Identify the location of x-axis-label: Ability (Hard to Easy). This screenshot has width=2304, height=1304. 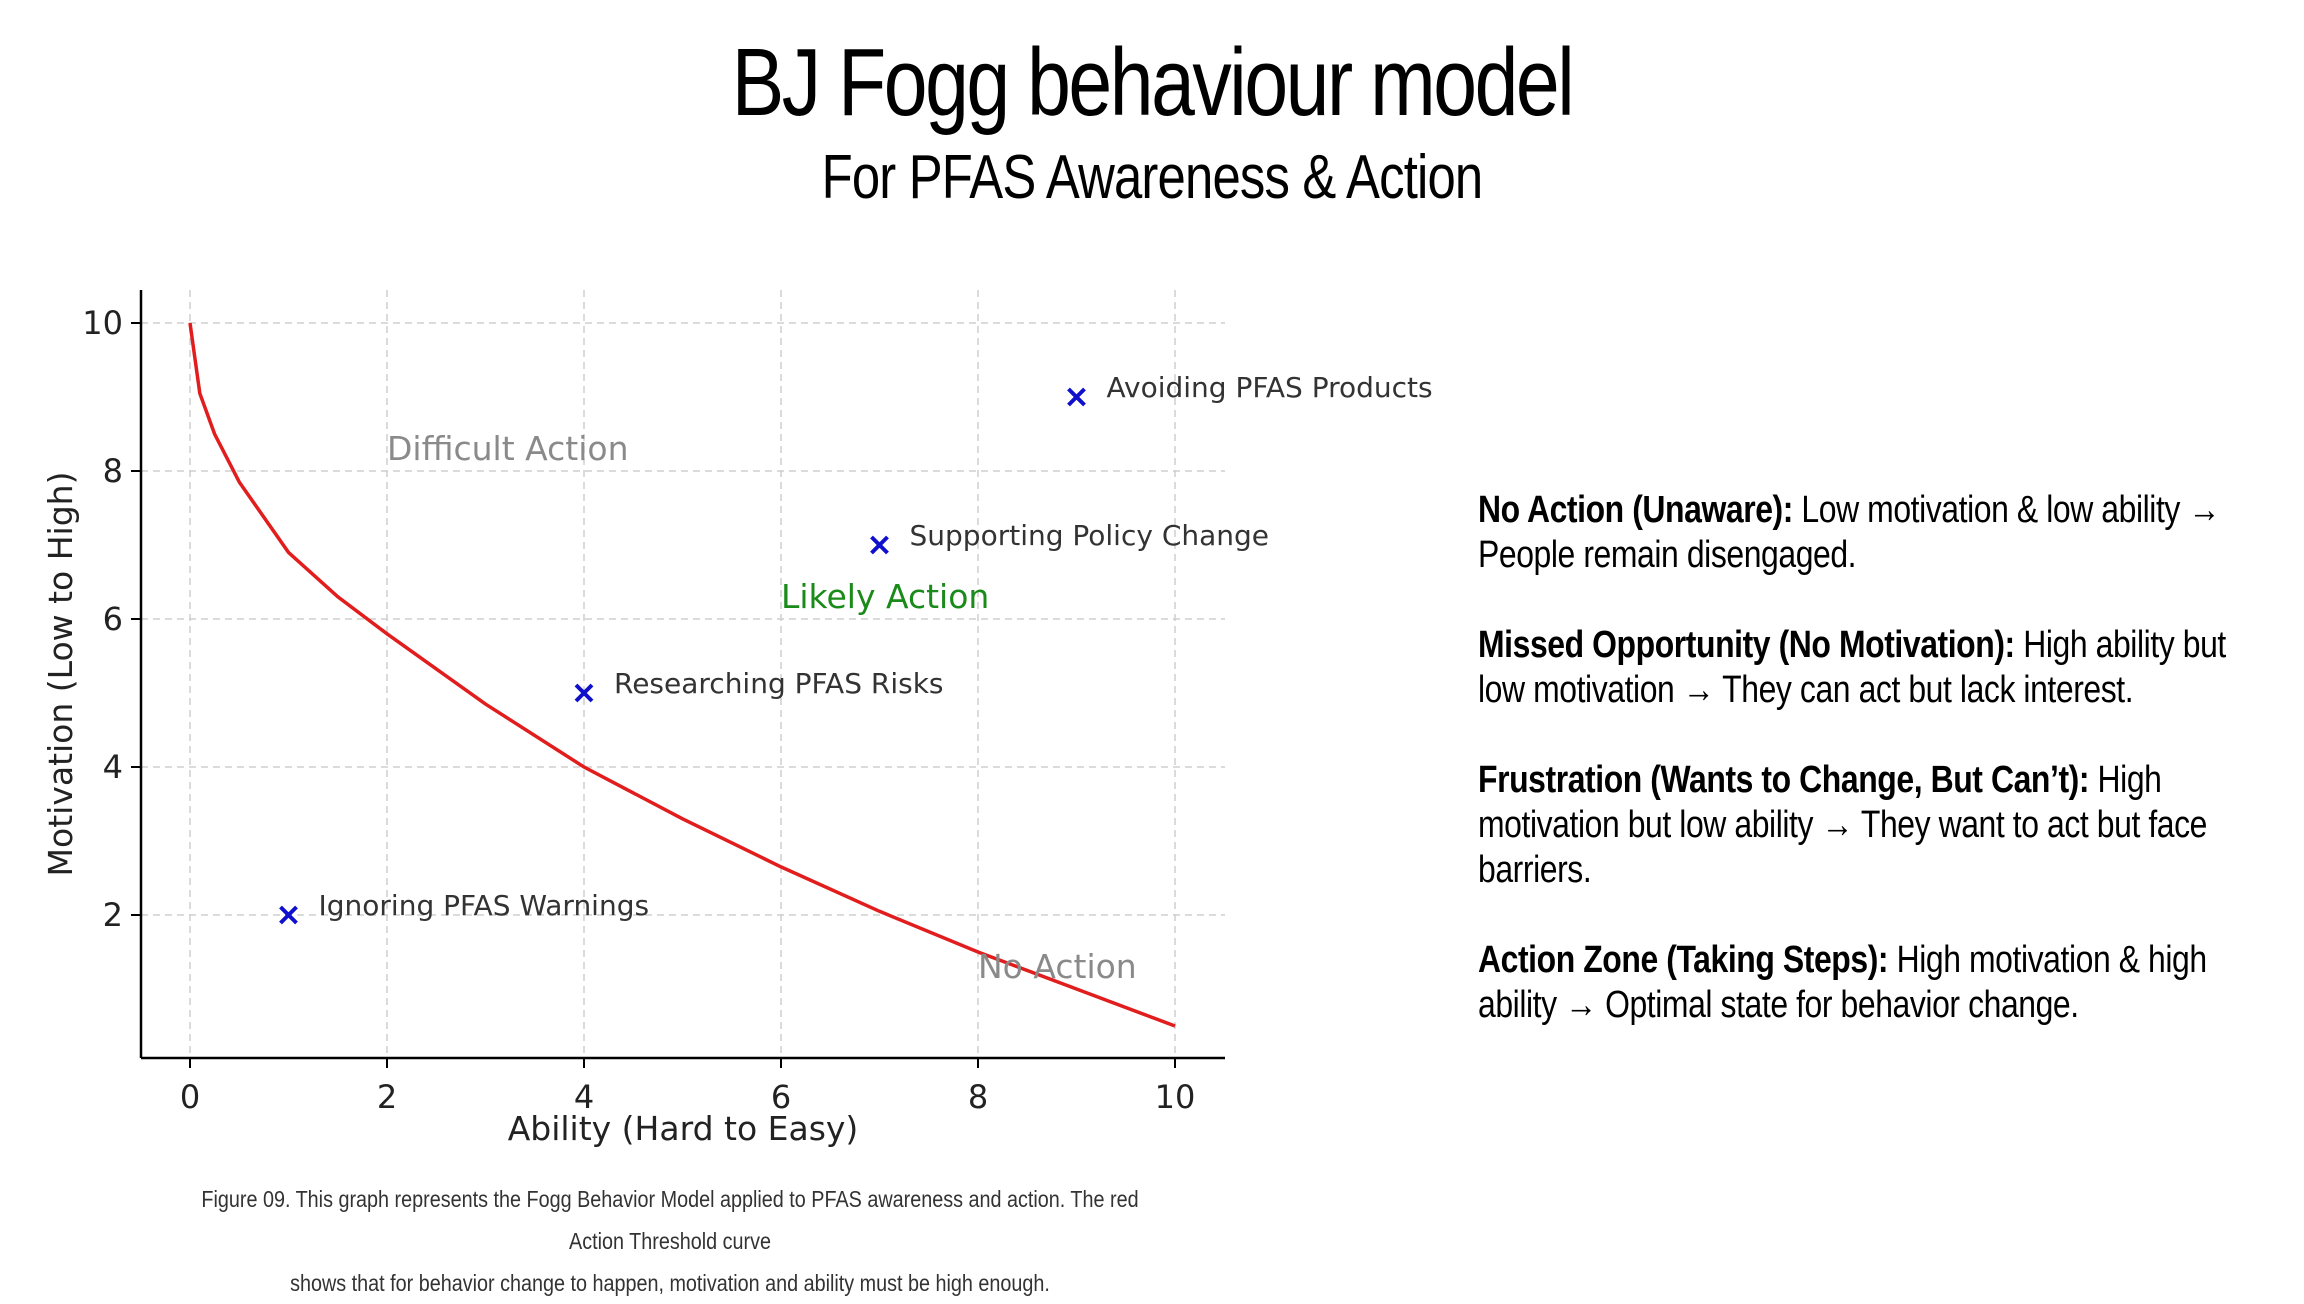
(683, 1128).